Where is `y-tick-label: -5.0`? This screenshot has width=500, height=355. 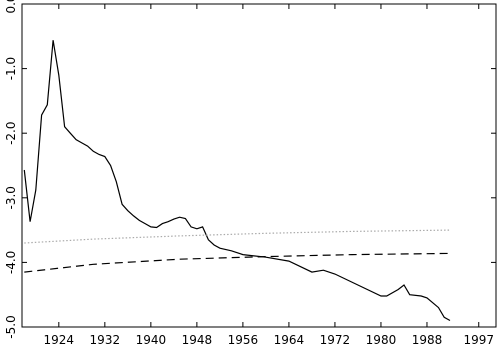
y-tick-label: -5.0 is located at coordinates (11, 326).